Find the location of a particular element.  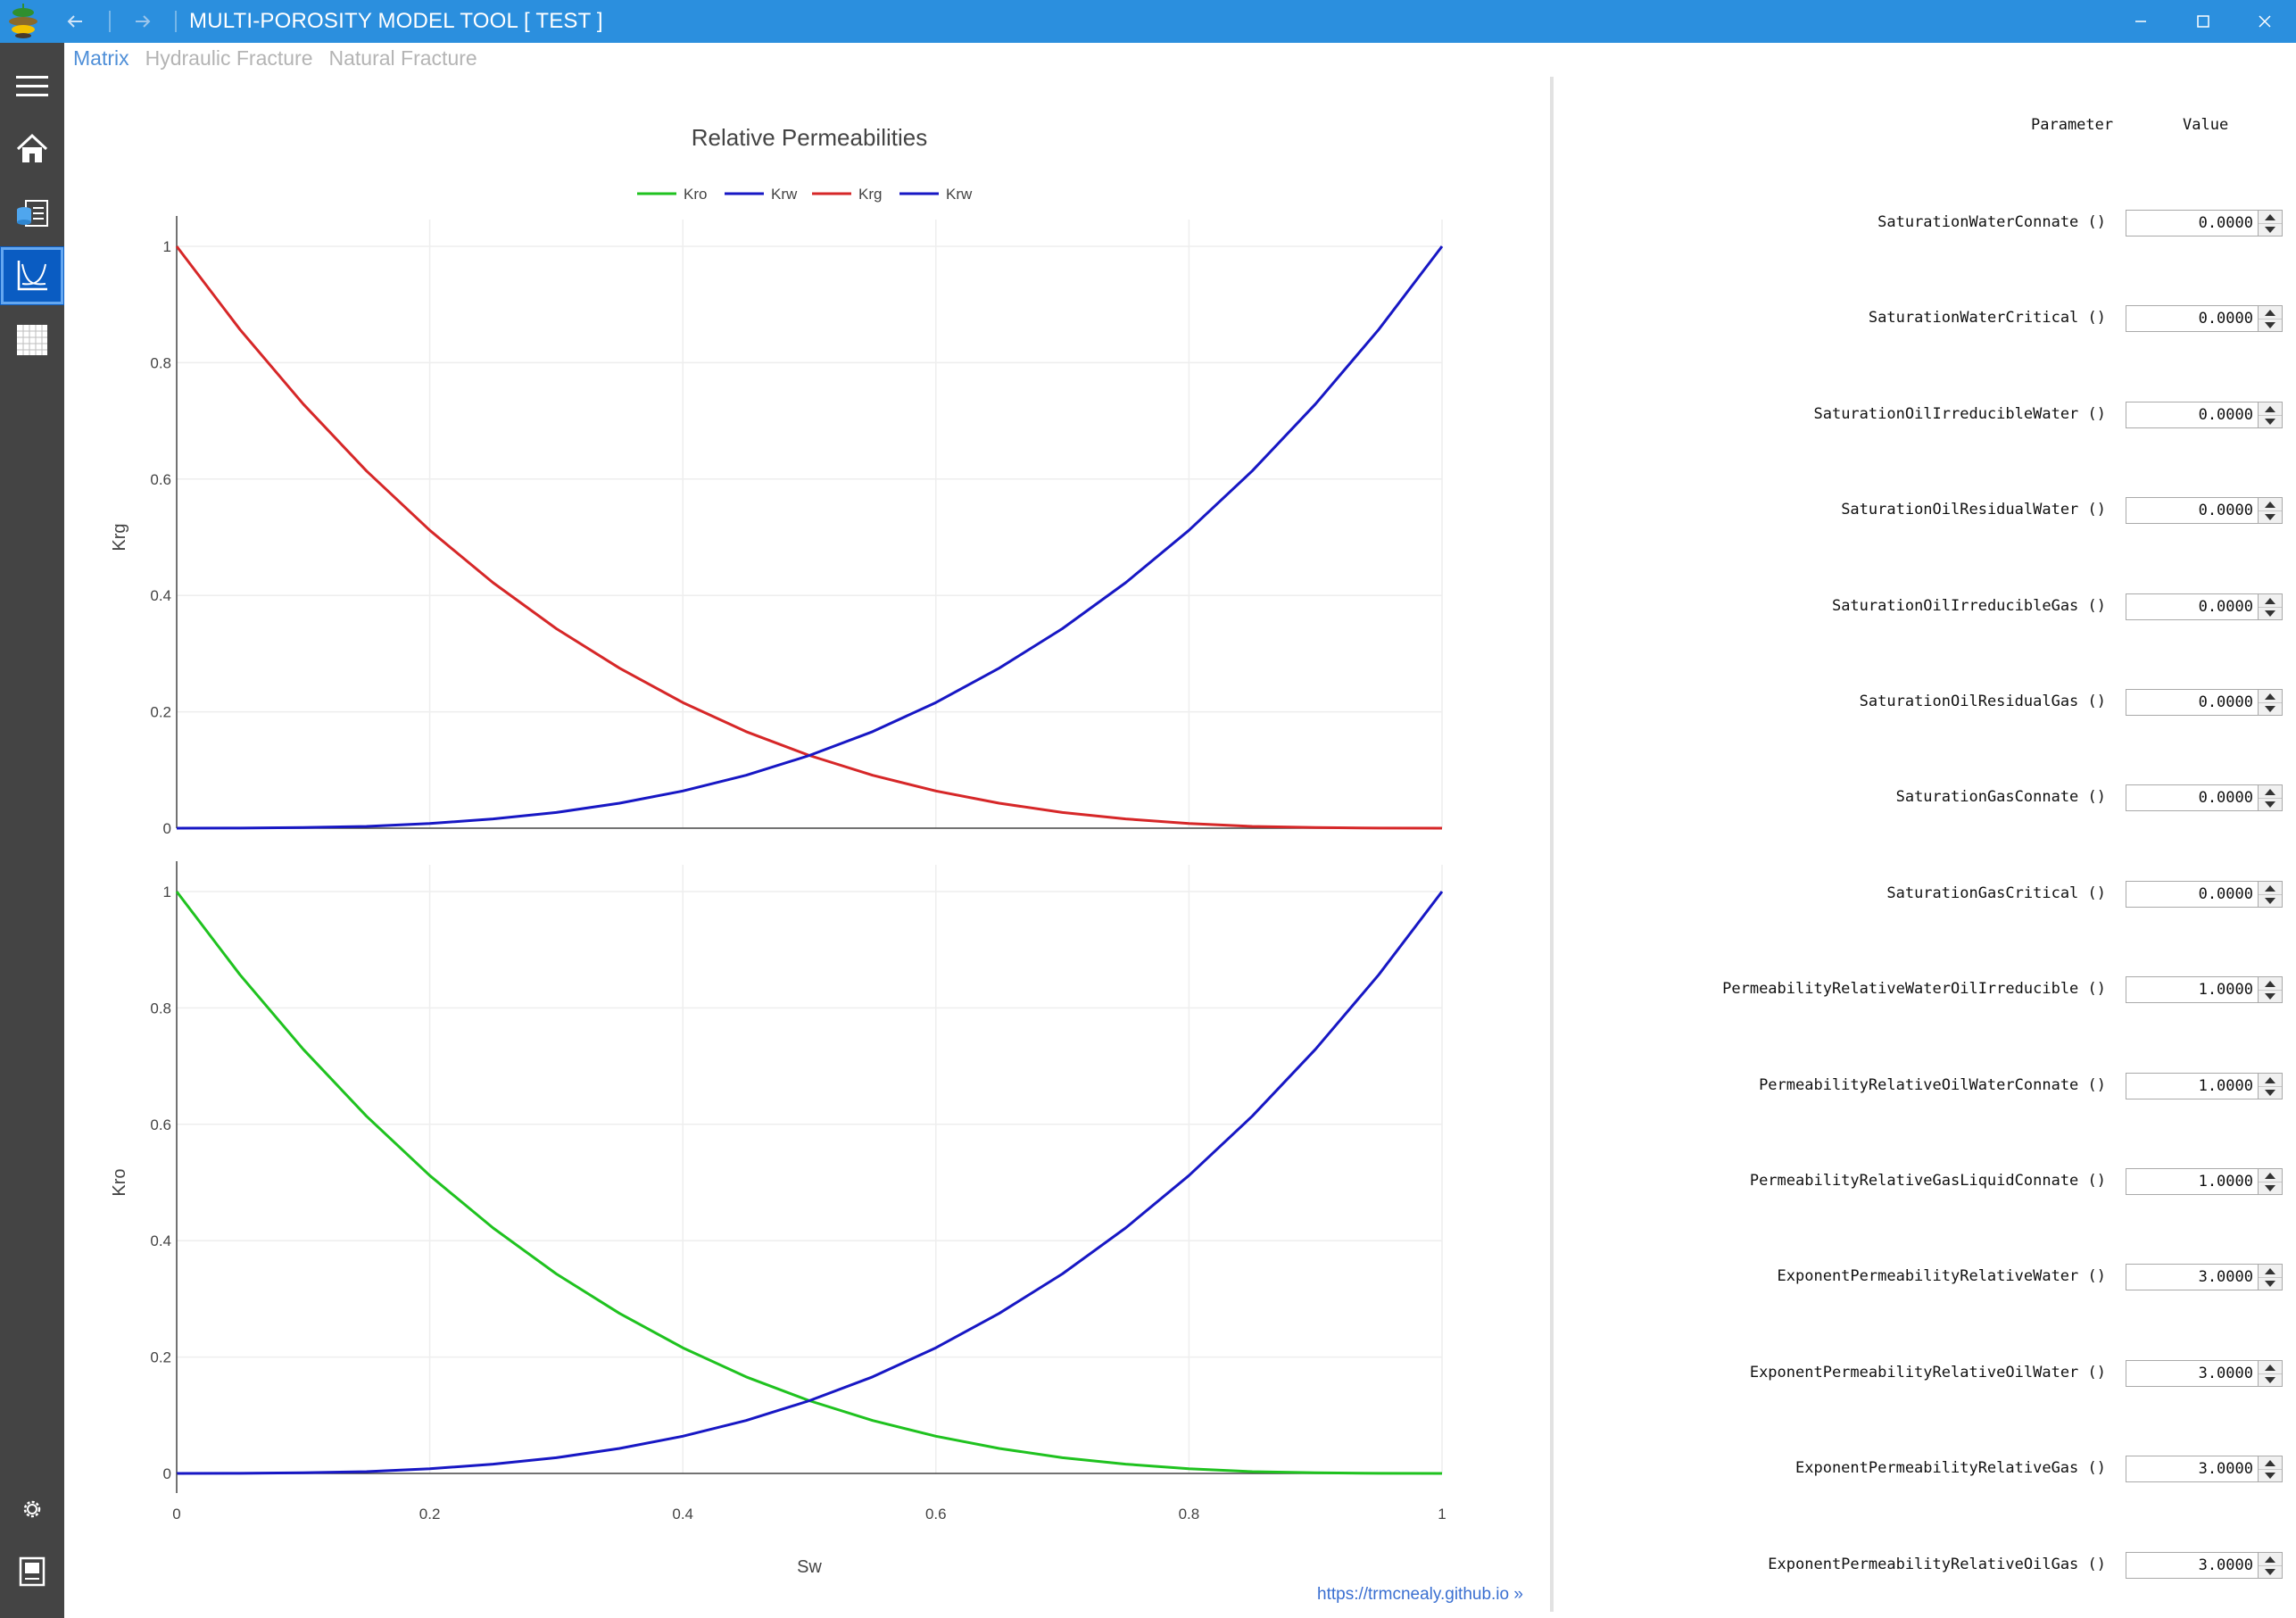

back-button is located at coordinates (75, 21).